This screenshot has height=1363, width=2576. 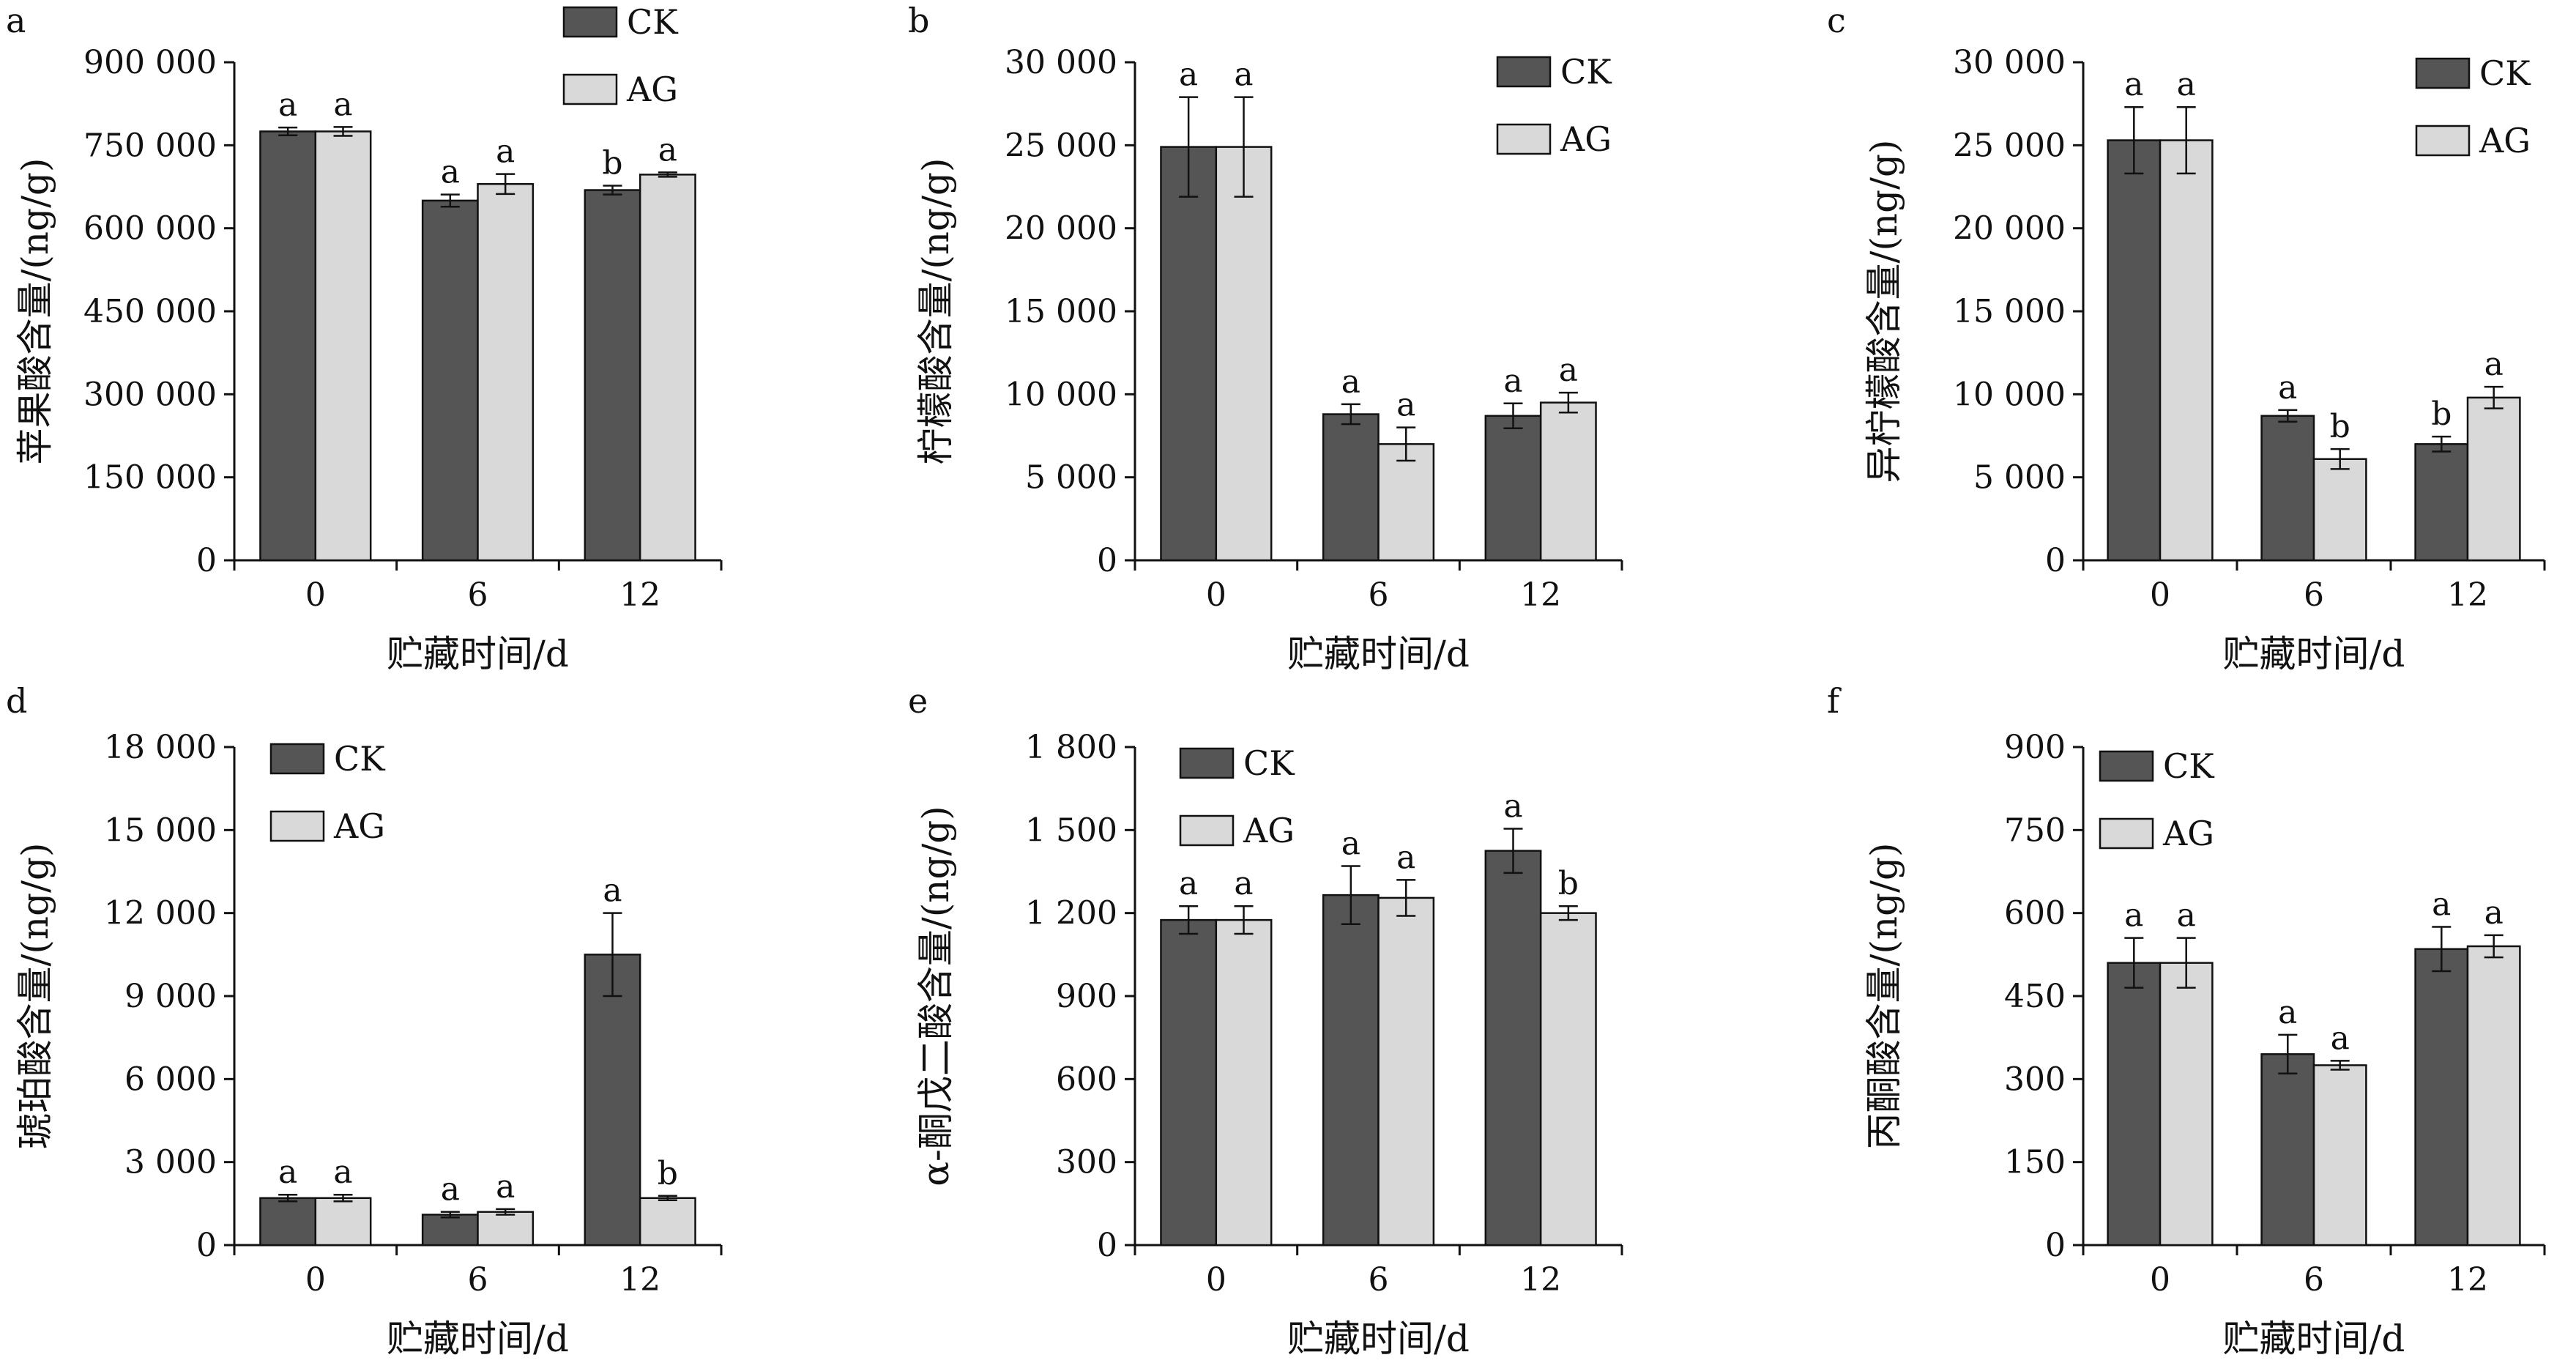 What do you see at coordinates (150, 145) in the screenshot?
I see `y-tick-label: 750 000` at bounding box center [150, 145].